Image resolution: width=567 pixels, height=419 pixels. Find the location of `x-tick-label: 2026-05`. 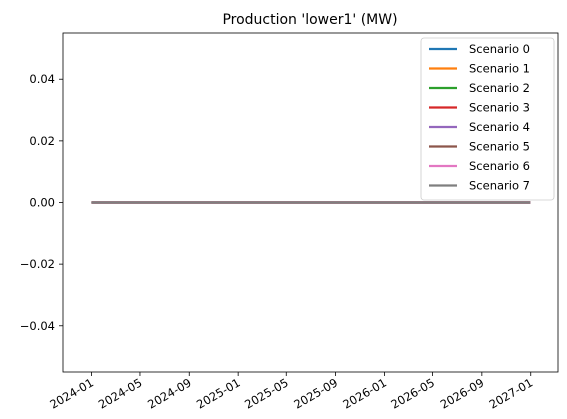

x-tick-label: 2026-05 is located at coordinates (412, 393).